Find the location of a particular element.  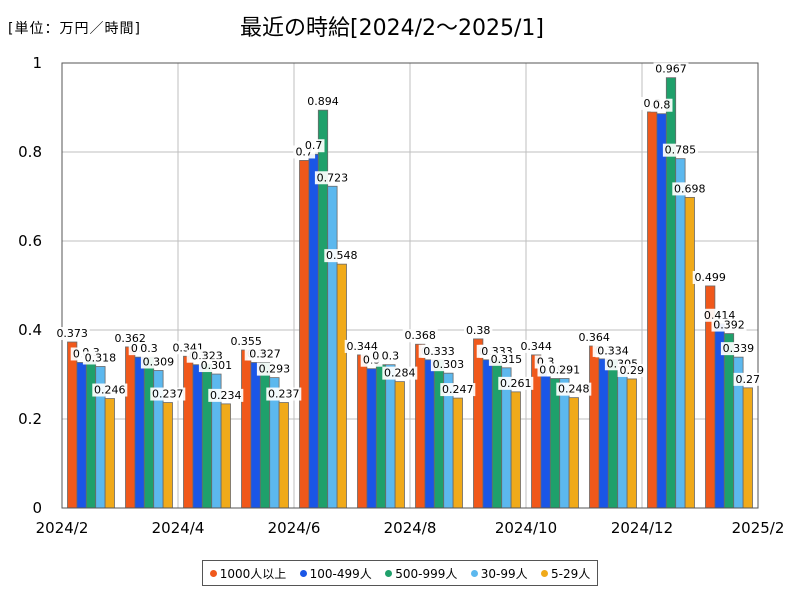

svg-text: 0.785 is located at coordinates (681, 150).